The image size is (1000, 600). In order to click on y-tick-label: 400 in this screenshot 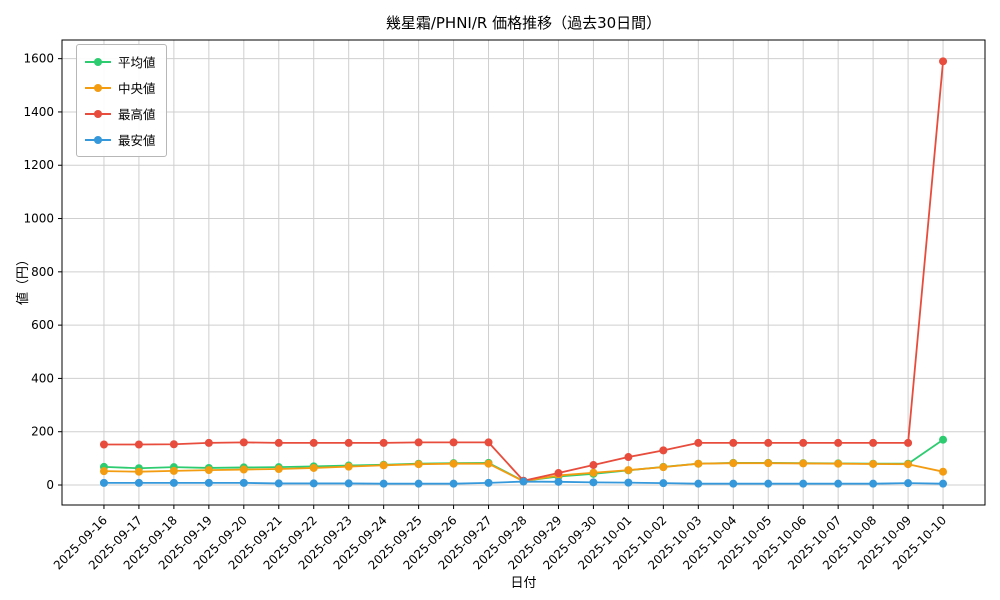, I will do `click(42, 378)`.